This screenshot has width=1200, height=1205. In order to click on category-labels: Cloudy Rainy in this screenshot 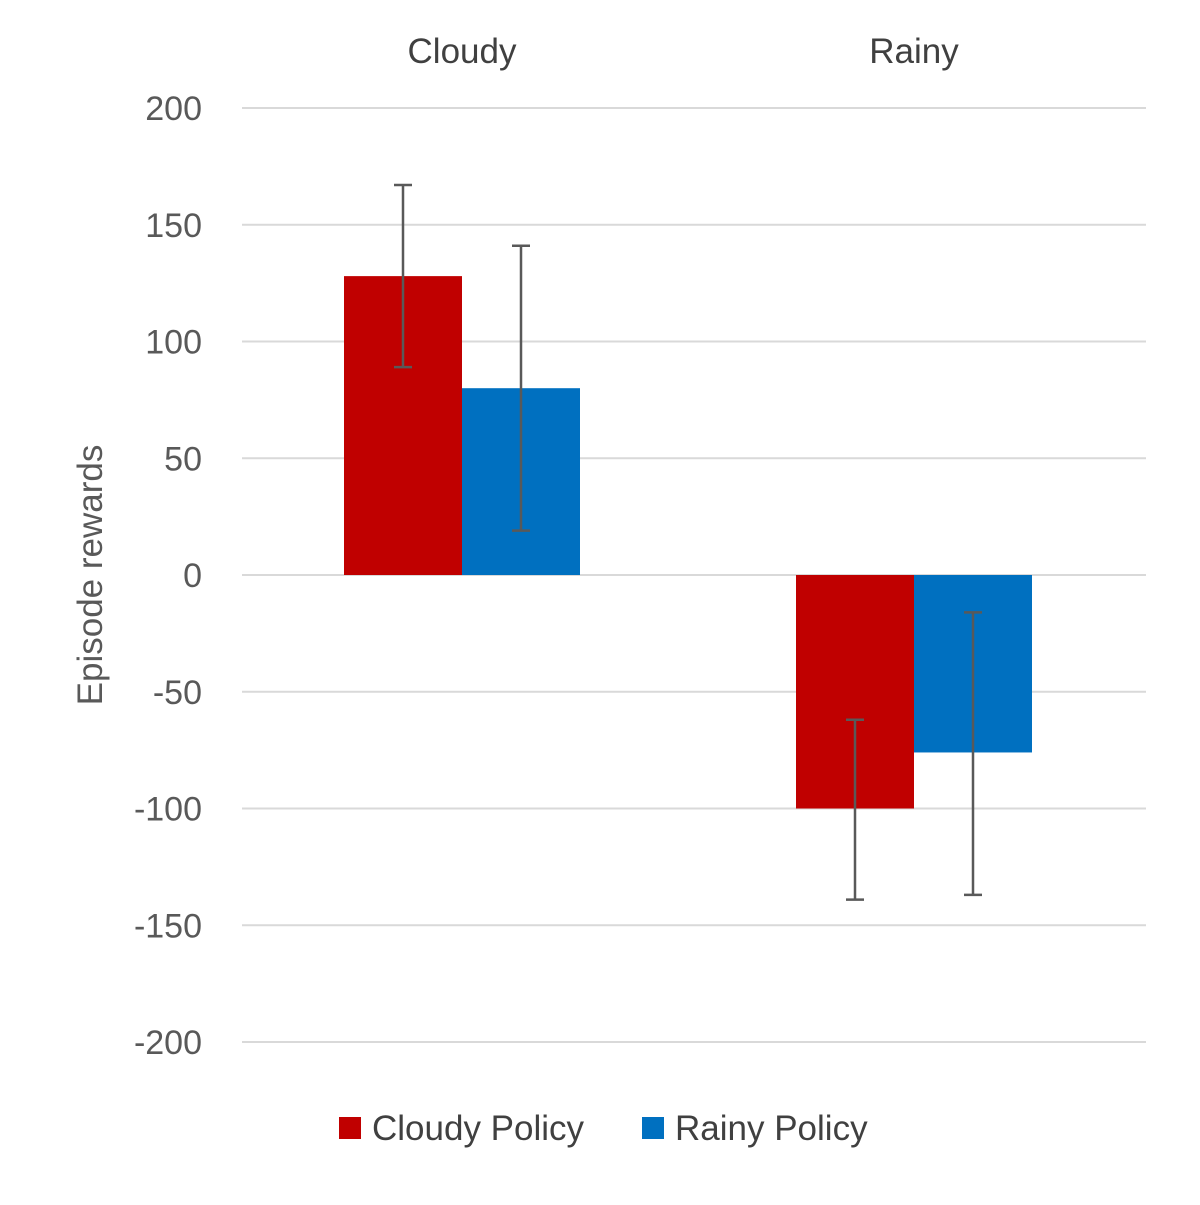, I will do `click(684, 51)`.